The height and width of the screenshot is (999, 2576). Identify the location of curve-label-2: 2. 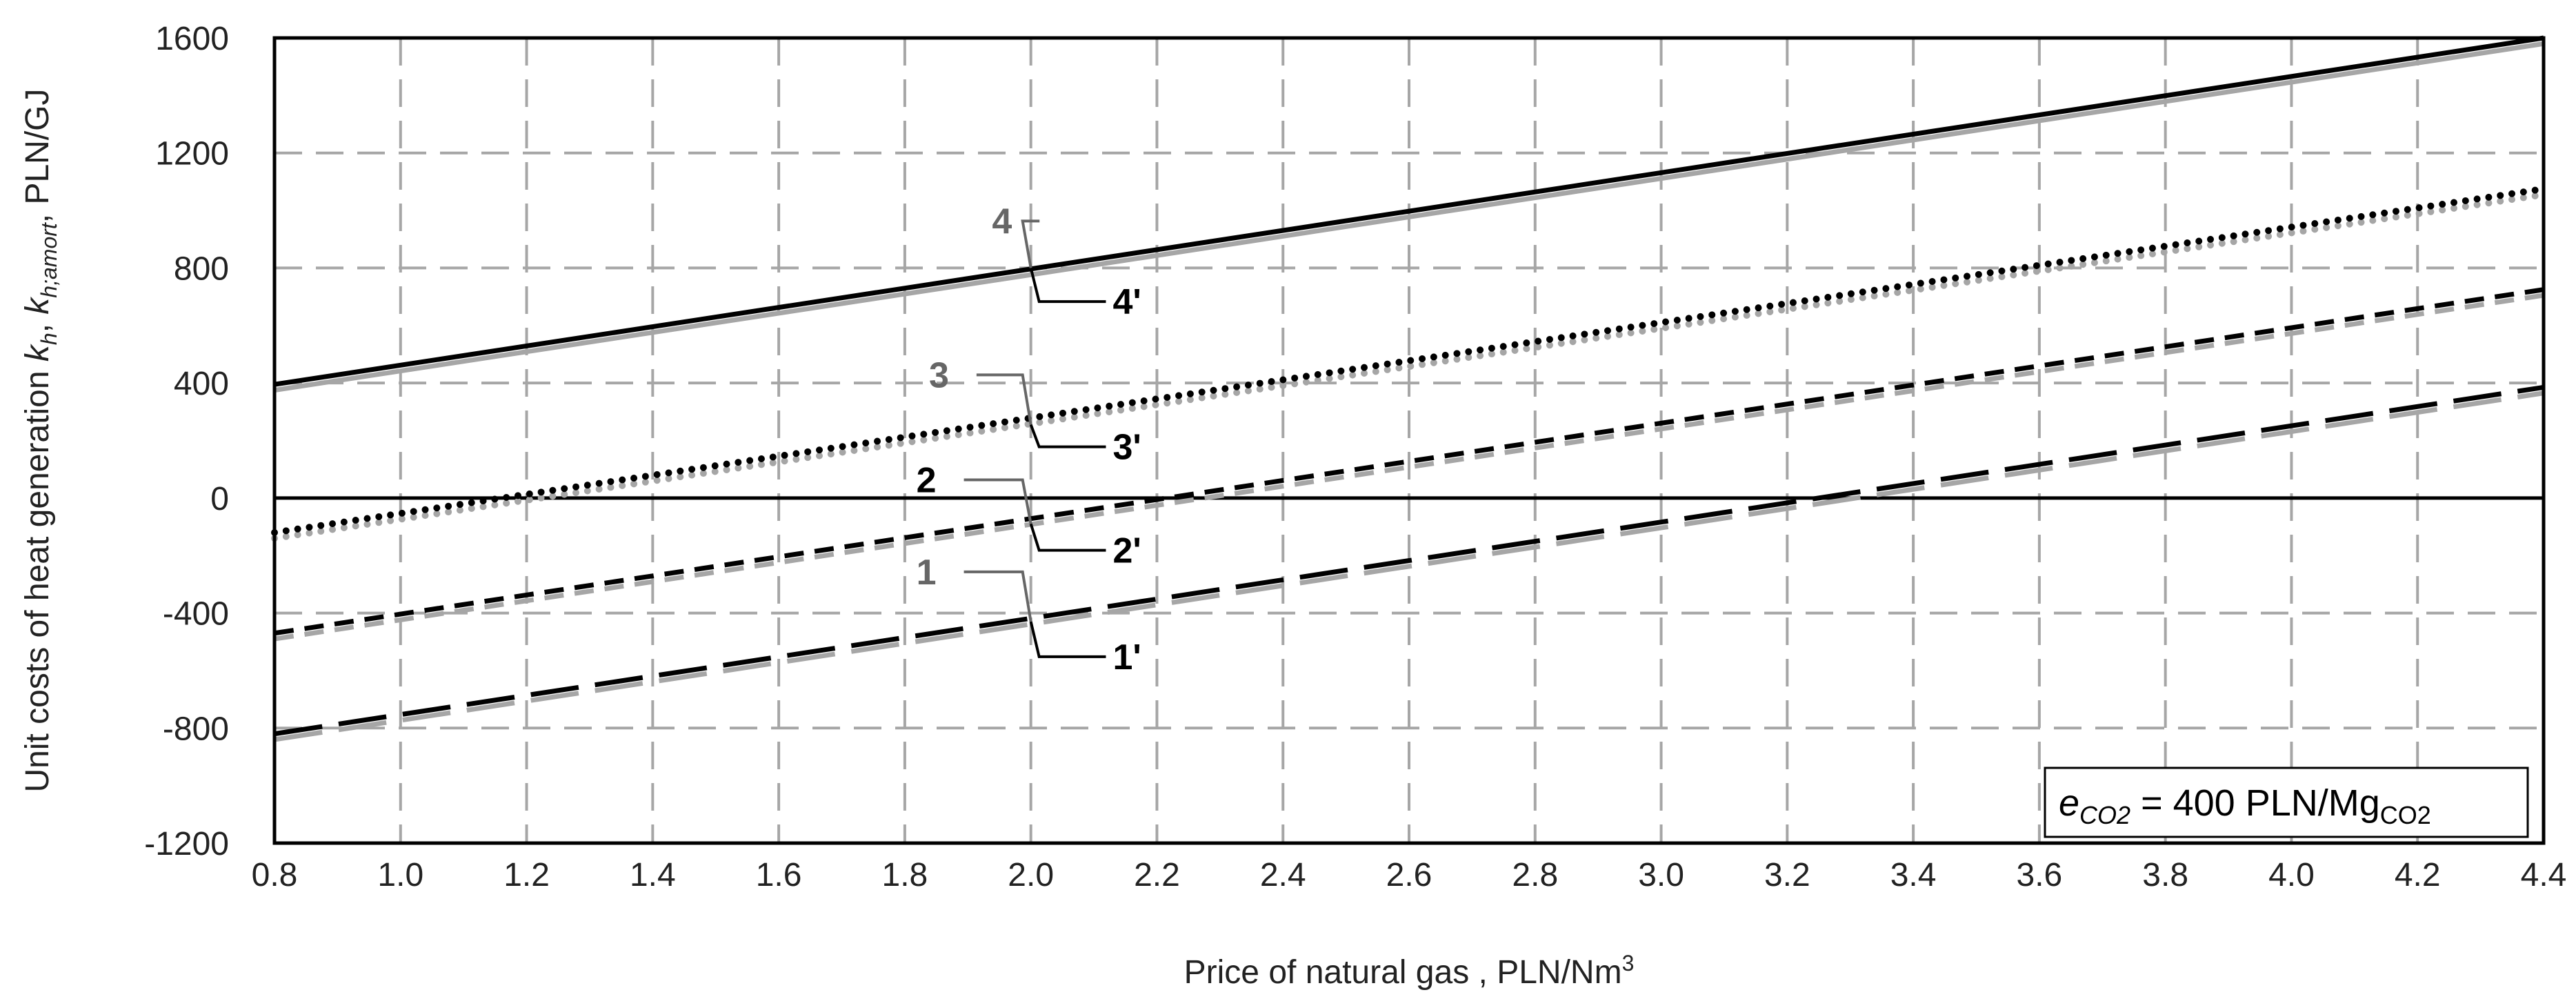
(927, 481).